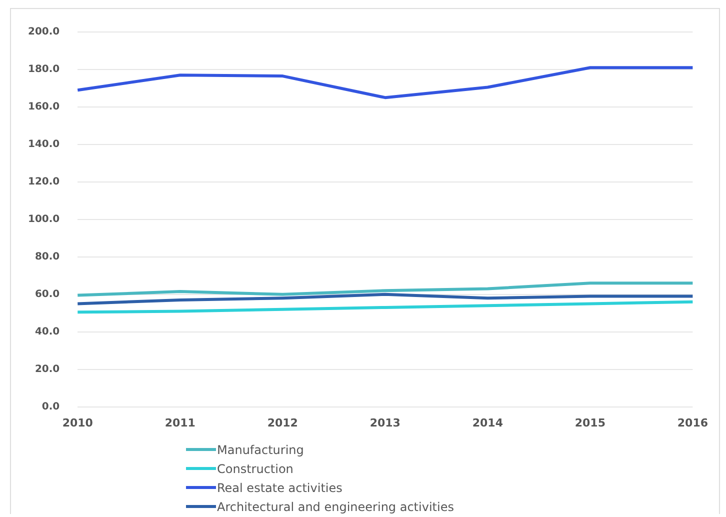 Image resolution: width=726 pixels, height=517 pixels. Describe the element at coordinates (47, 369) in the screenshot. I see `y-tick-label: 20.0` at that location.